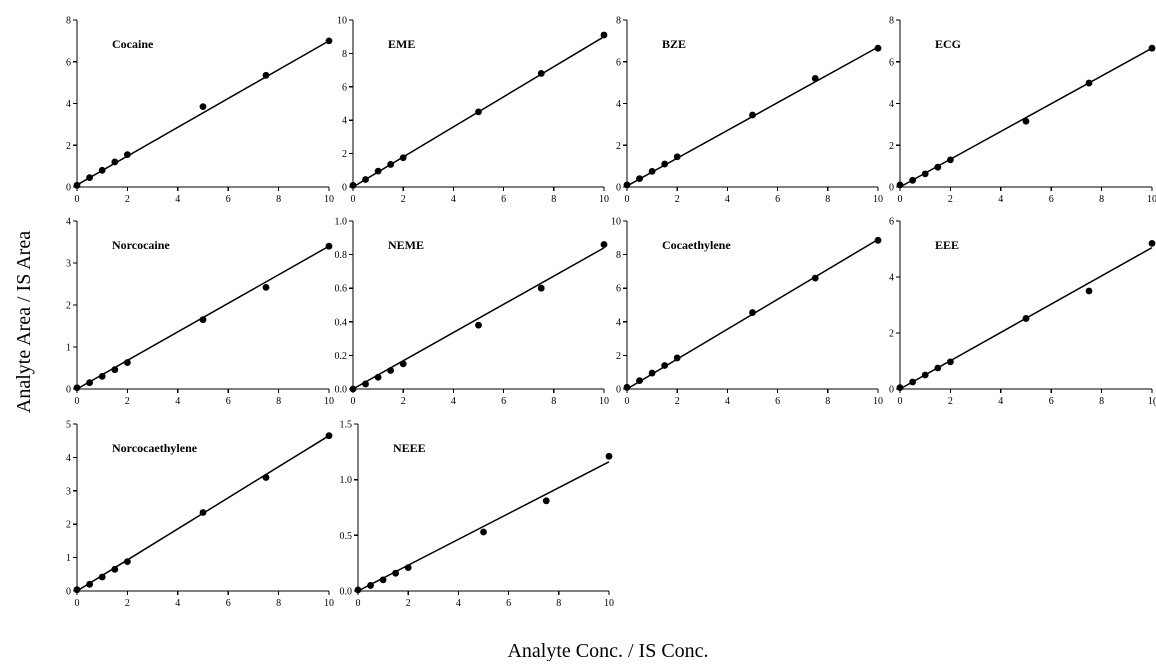  Describe the element at coordinates (133, 44) in the screenshot. I see `panel-title: Cocaine` at that location.